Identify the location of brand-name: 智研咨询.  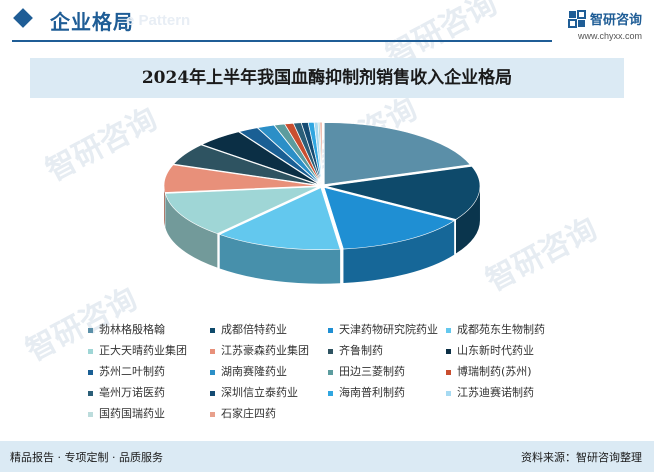
(615, 20).